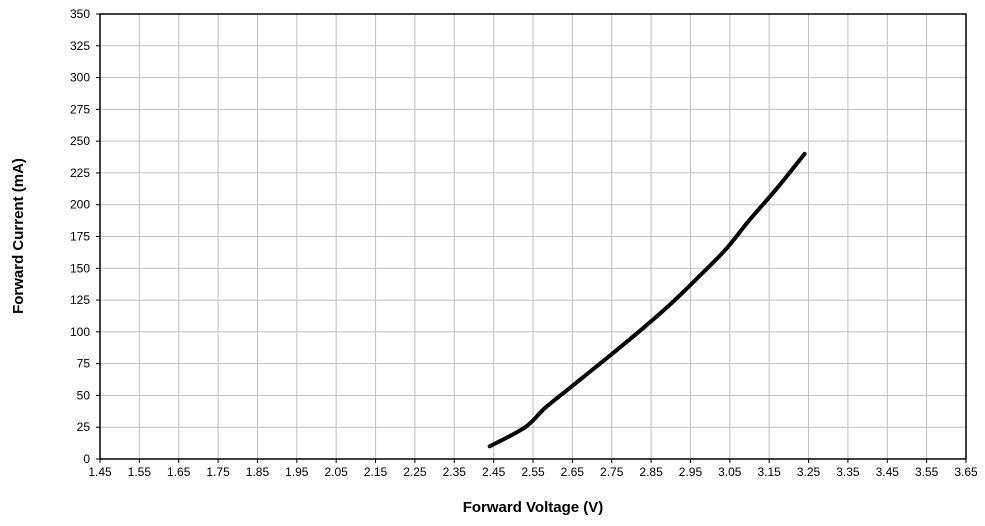 Image resolution: width=985 pixels, height=526 pixels. What do you see at coordinates (179, 472) in the screenshot?
I see `x-tick-label: 1.65` at bounding box center [179, 472].